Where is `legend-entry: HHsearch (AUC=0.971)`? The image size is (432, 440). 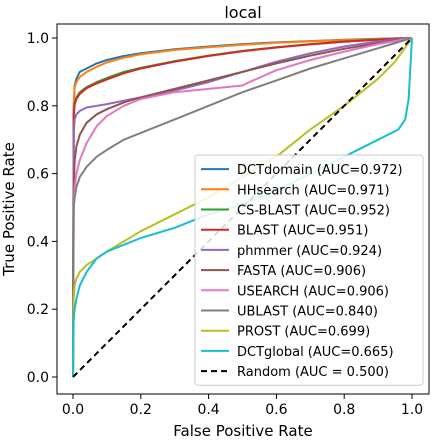
legend-entry: HHsearch (AUC=0.971) is located at coordinates (313, 190).